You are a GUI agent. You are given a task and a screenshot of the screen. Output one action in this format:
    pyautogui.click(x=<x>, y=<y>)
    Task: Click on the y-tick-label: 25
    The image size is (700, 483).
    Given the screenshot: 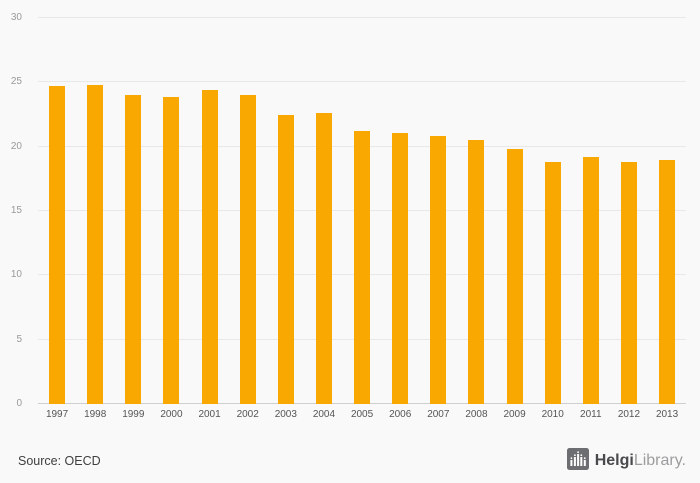 What is the action you would take?
    pyautogui.click(x=16, y=82)
    